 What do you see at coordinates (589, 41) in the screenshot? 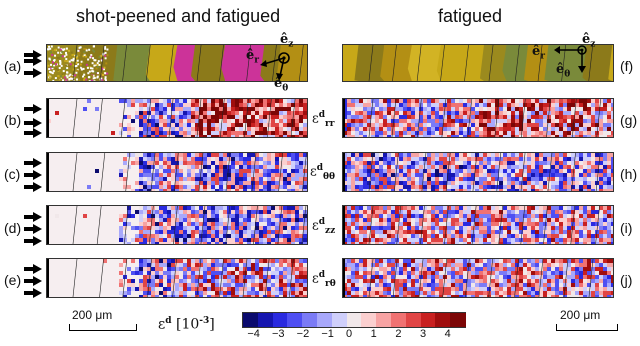
I see `basis-ez-right: êz` at bounding box center [589, 41].